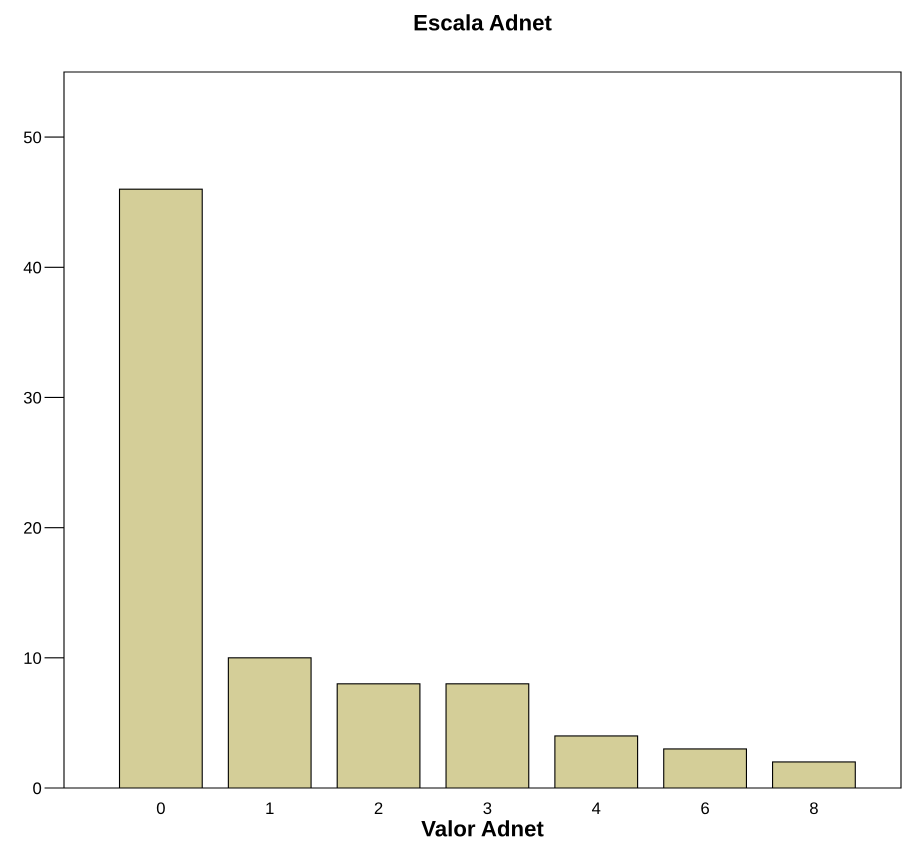 The image size is (902, 868). What do you see at coordinates (814, 808) in the screenshot?
I see `x-tick-label: 8` at bounding box center [814, 808].